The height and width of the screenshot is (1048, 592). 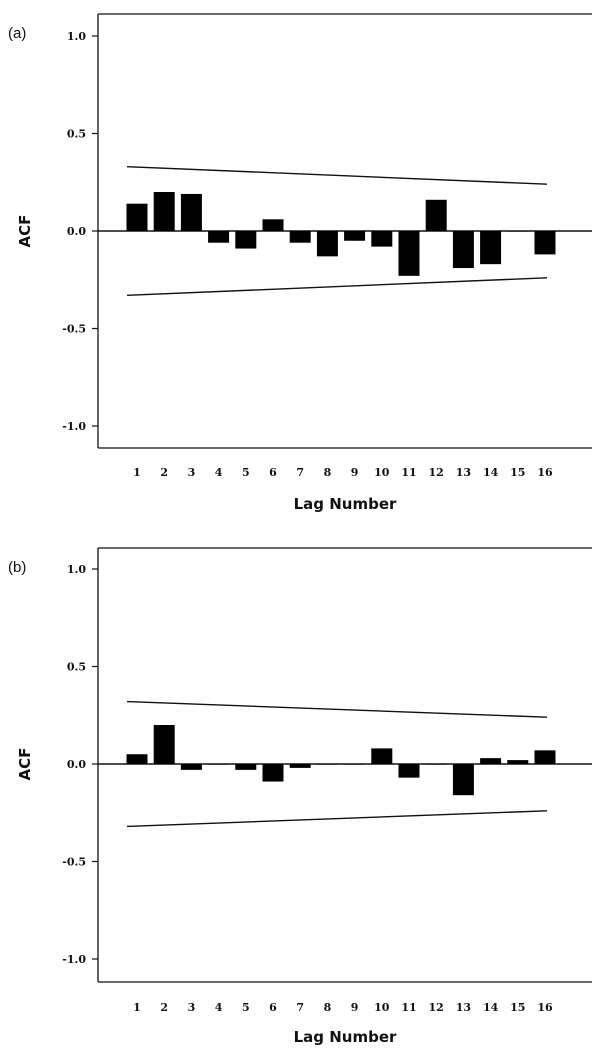 I want to click on panel-label: (a), so click(x=17, y=33).